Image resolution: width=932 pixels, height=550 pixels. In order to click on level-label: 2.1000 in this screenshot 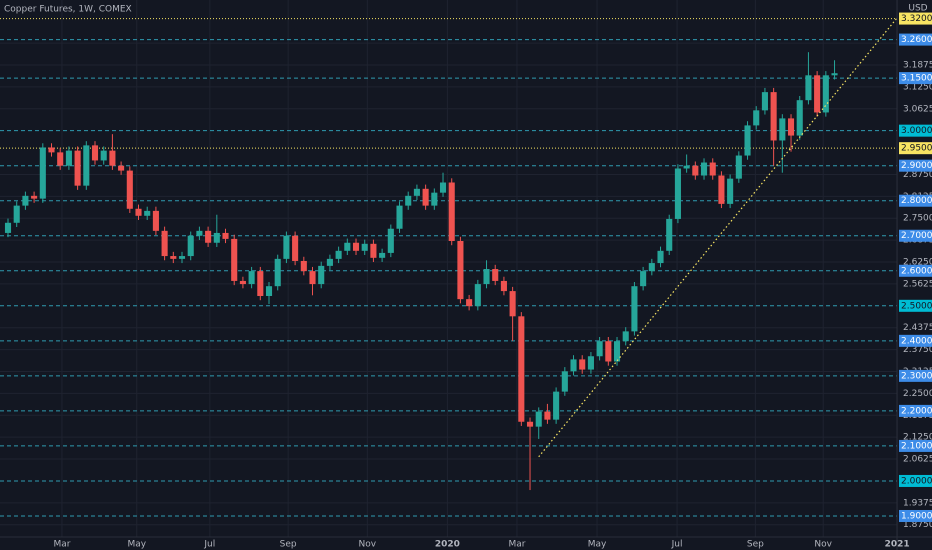, I will do `click(916, 446)`.